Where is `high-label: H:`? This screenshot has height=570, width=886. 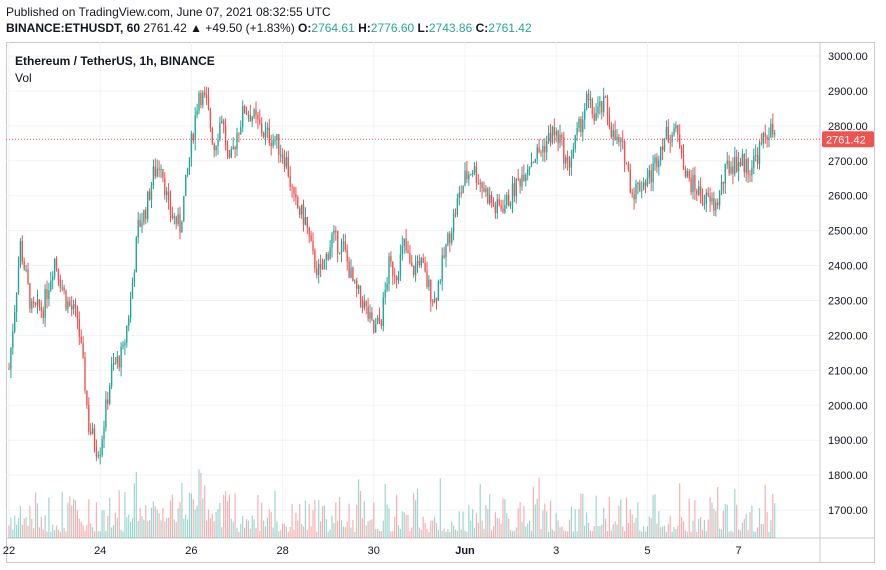 high-label: H: is located at coordinates (364, 28).